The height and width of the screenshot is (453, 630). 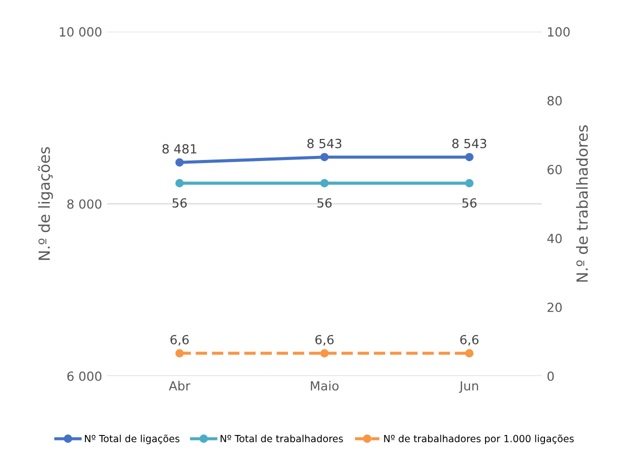 I want to click on y-tick-label: 8 000, so click(x=84, y=204).